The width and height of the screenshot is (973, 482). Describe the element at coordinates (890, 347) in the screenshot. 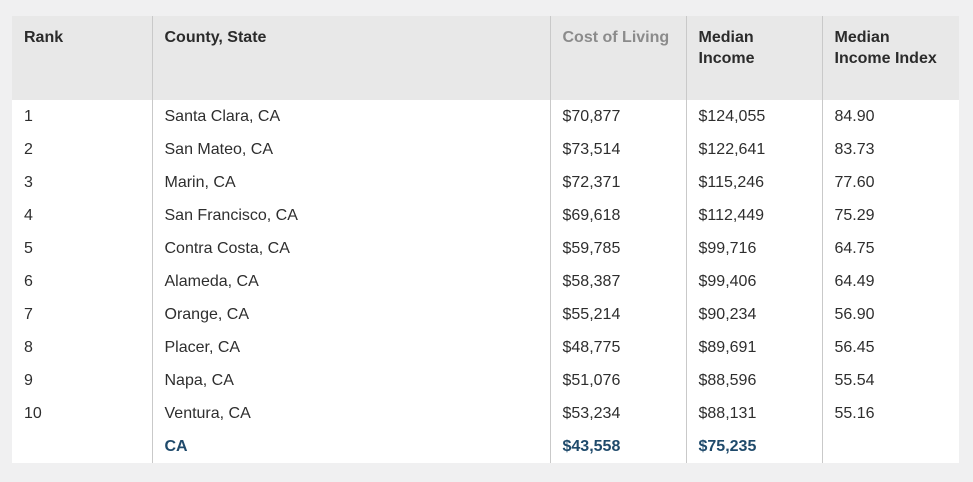

I see `median-income-index-cell: 56.45` at that location.